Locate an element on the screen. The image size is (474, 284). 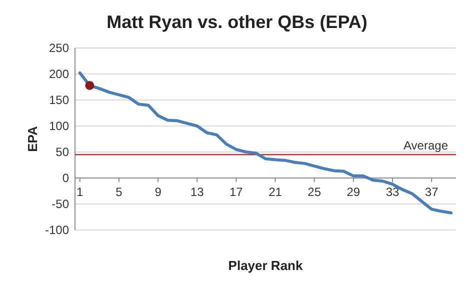
ref-line-label: Average is located at coordinates (426, 145).